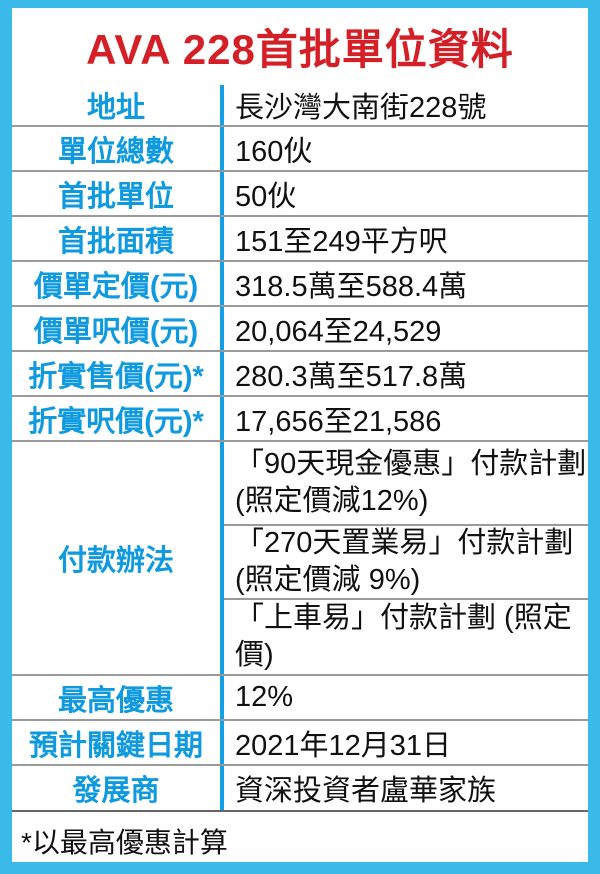 This screenshot has width=600, height=874. What do you see at coordinates (404, 105) in the screenshot?
I see `row-value: 長沙灣大南街228號` at bounding box center [404, 105].